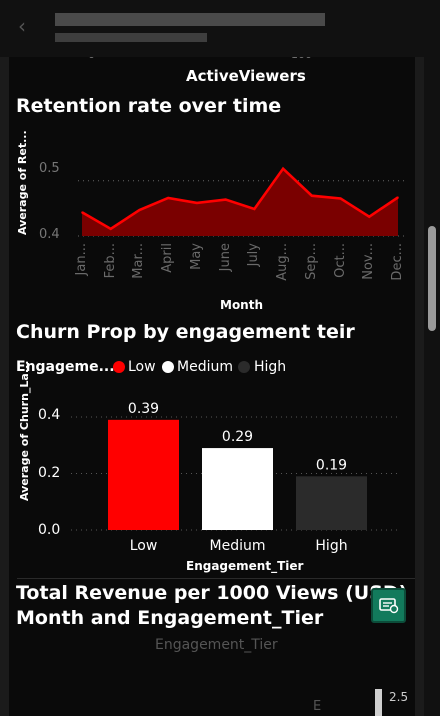 Image resolution: width=440 pixels, height=716 pixels. I want to click on visual-divider, so click(216, 578).